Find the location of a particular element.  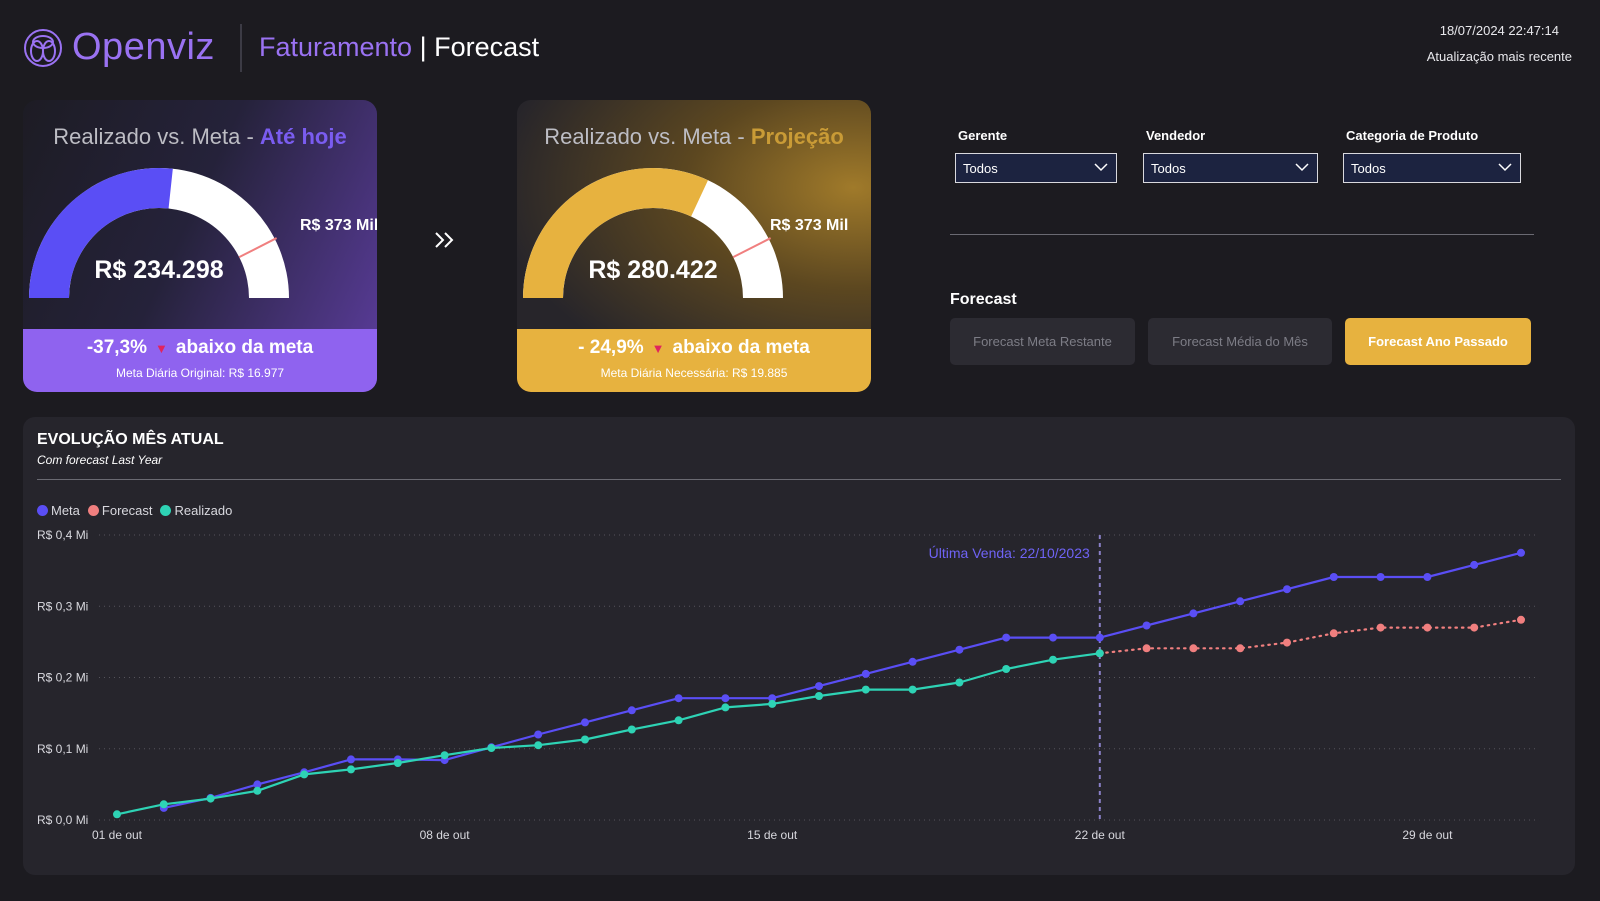

card-title-highlight: Projeção is located at coordinates (797, 136).